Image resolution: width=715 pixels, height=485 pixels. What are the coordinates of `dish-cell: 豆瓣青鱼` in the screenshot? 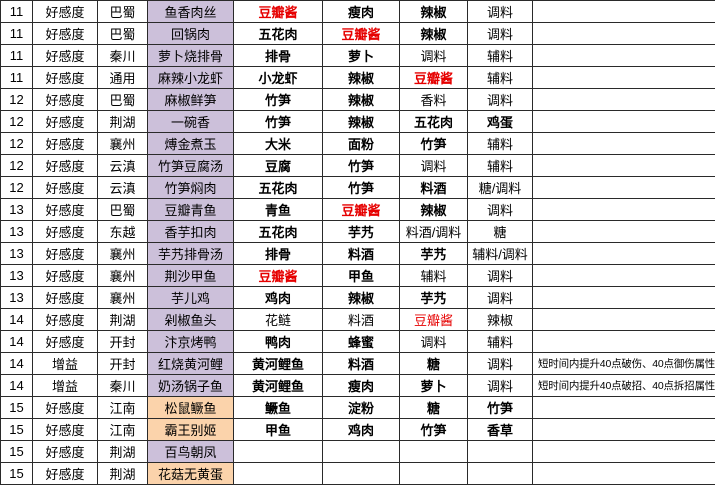 It's located at (190, 209).